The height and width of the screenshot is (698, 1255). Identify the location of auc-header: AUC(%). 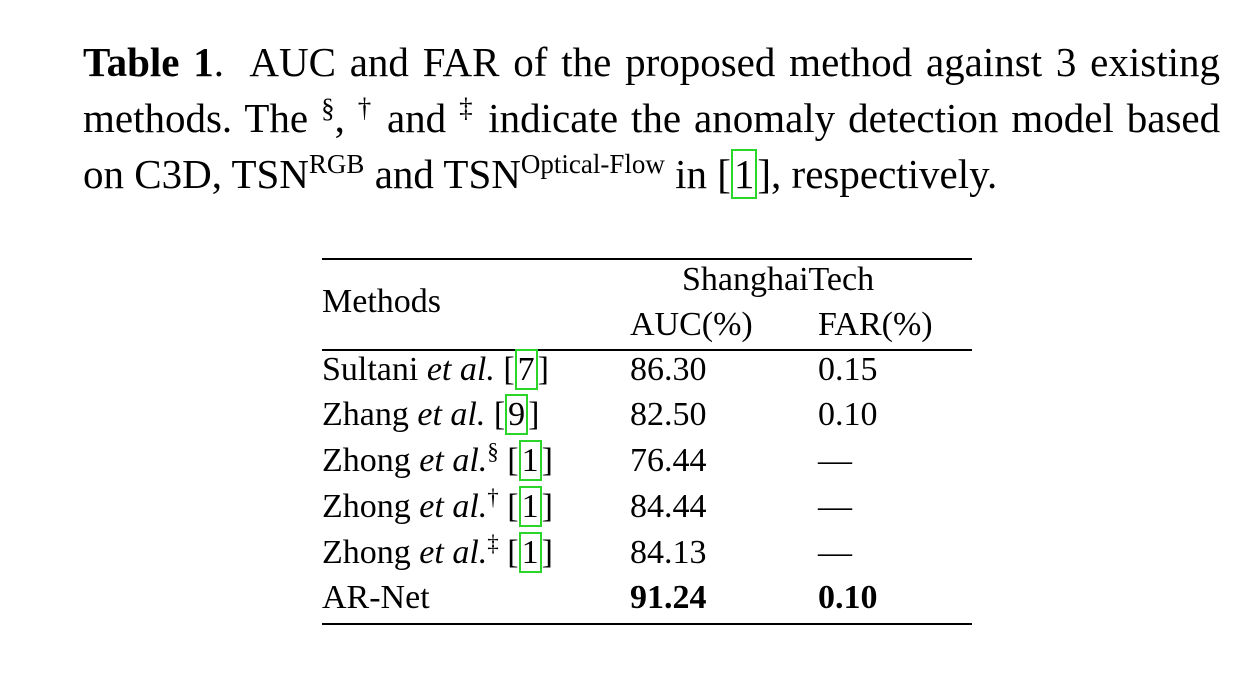
(691, 324).